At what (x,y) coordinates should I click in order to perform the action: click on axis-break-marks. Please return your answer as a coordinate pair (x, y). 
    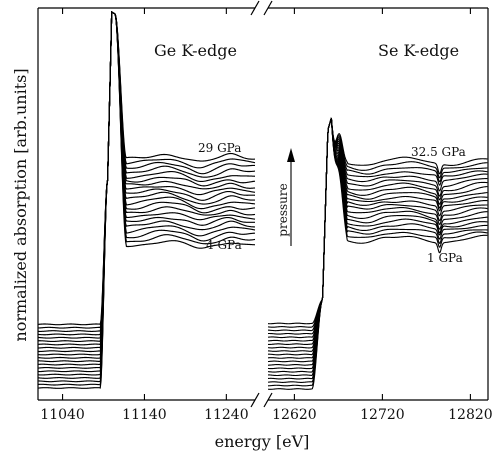
    Looking at the image, I should click on (261, 204).